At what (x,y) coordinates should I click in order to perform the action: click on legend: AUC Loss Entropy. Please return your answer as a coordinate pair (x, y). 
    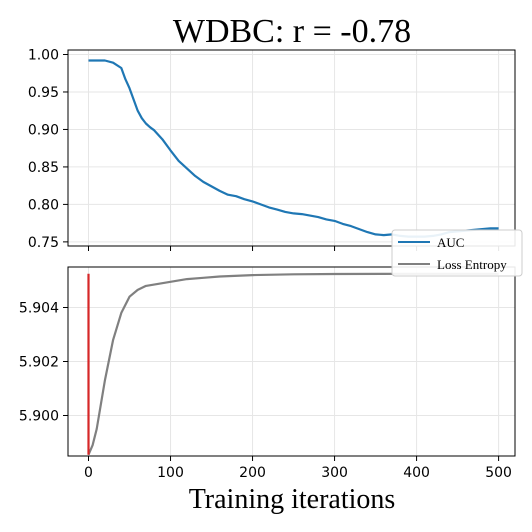
    Looking at the image, I should click on (457, 253).